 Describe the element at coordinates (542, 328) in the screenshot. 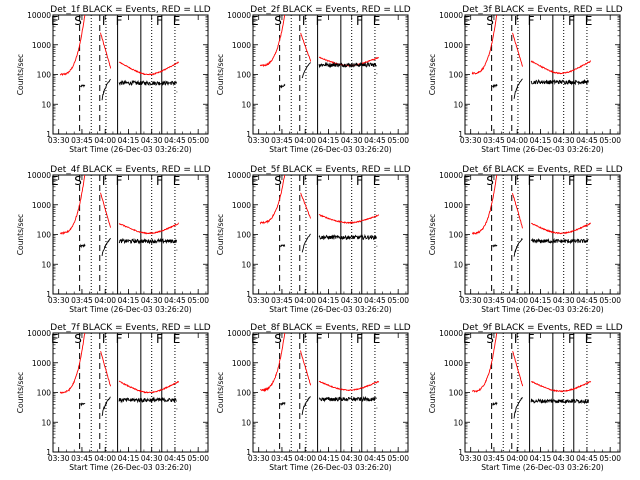

I see `chart-title: Det_9f BLACK = Events, RED = LLD` at that location.